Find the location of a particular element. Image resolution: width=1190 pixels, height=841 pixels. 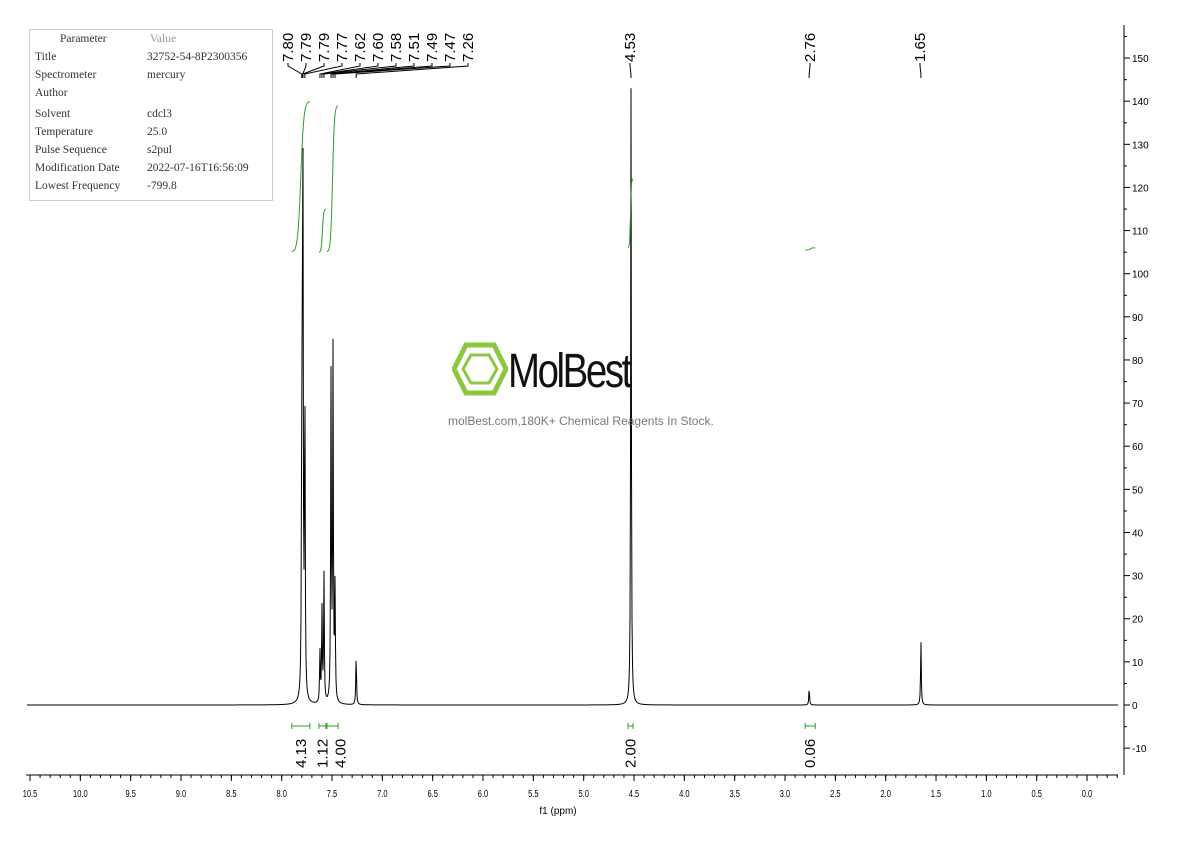

y-tick-label: -10 is located at coordinates (1139, 749).